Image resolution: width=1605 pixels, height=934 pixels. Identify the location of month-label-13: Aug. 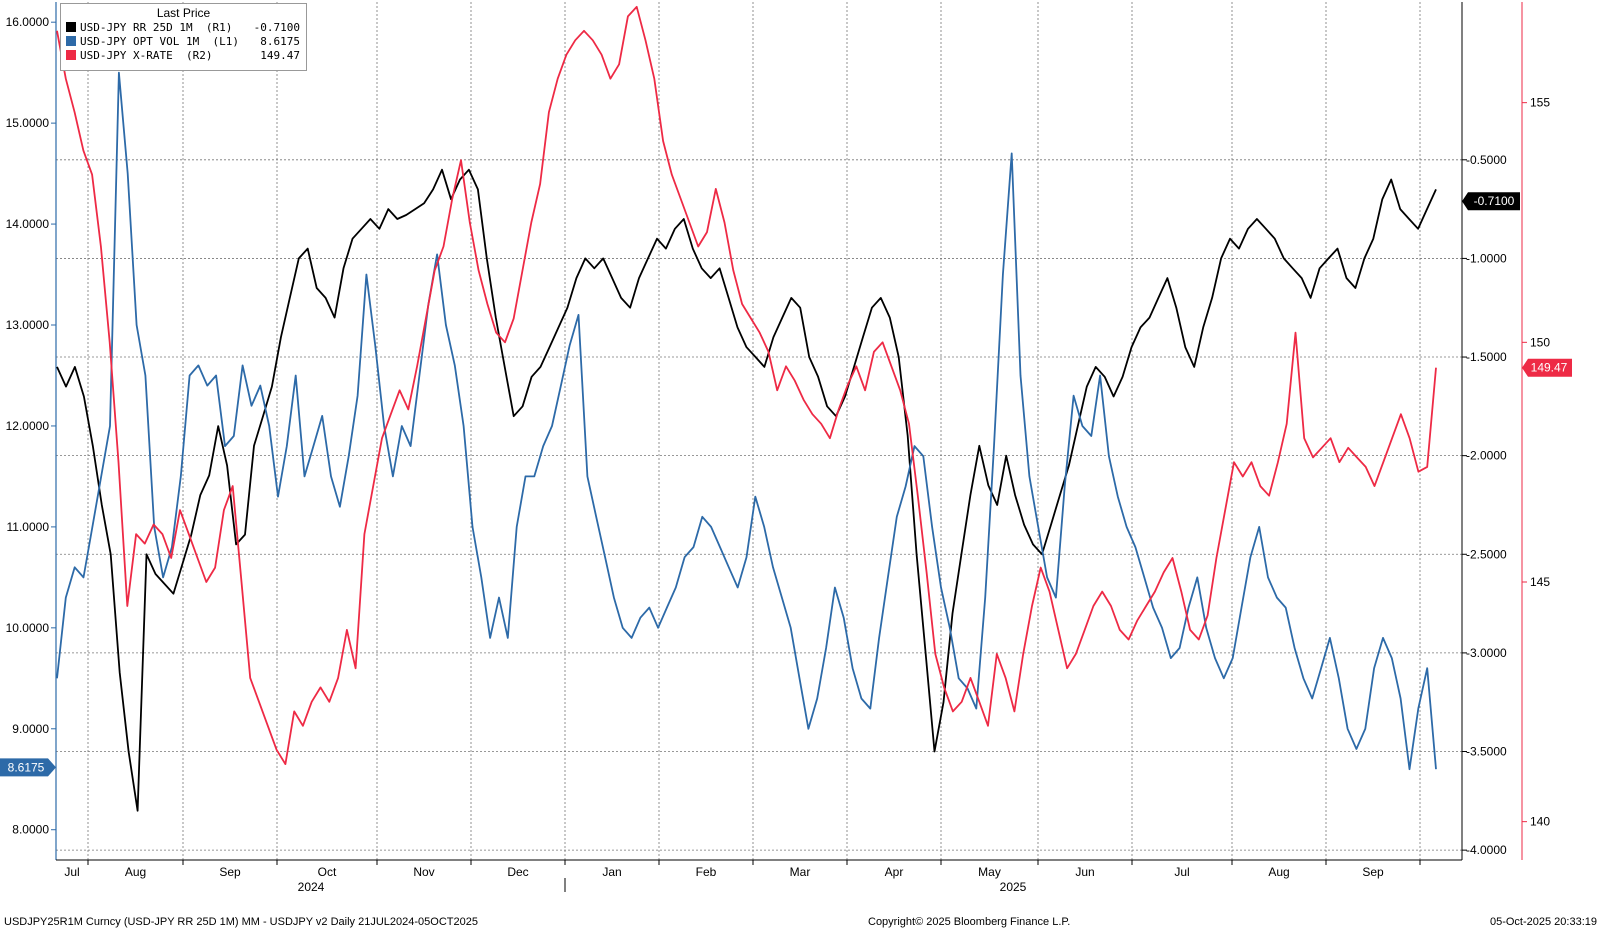
(1278, 872).